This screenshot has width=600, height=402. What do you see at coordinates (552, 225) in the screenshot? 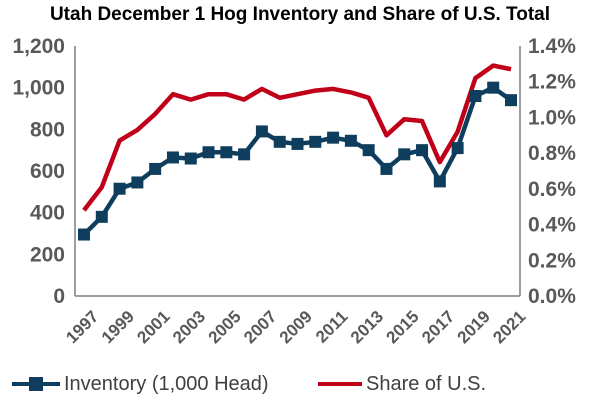
I see `y-right-tick-label: 0.4%` at bounding box center [552, 225].